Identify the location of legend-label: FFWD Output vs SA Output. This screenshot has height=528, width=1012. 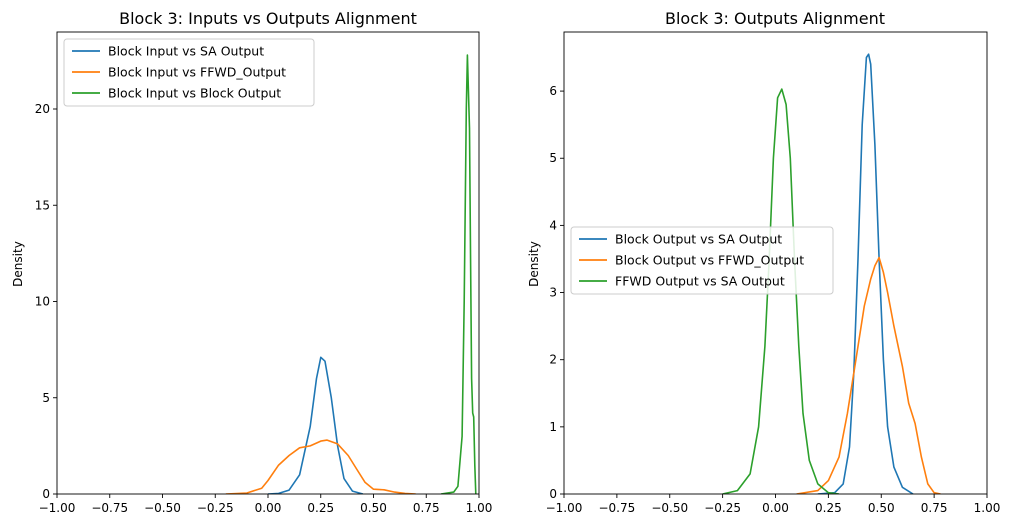
(700, 281).